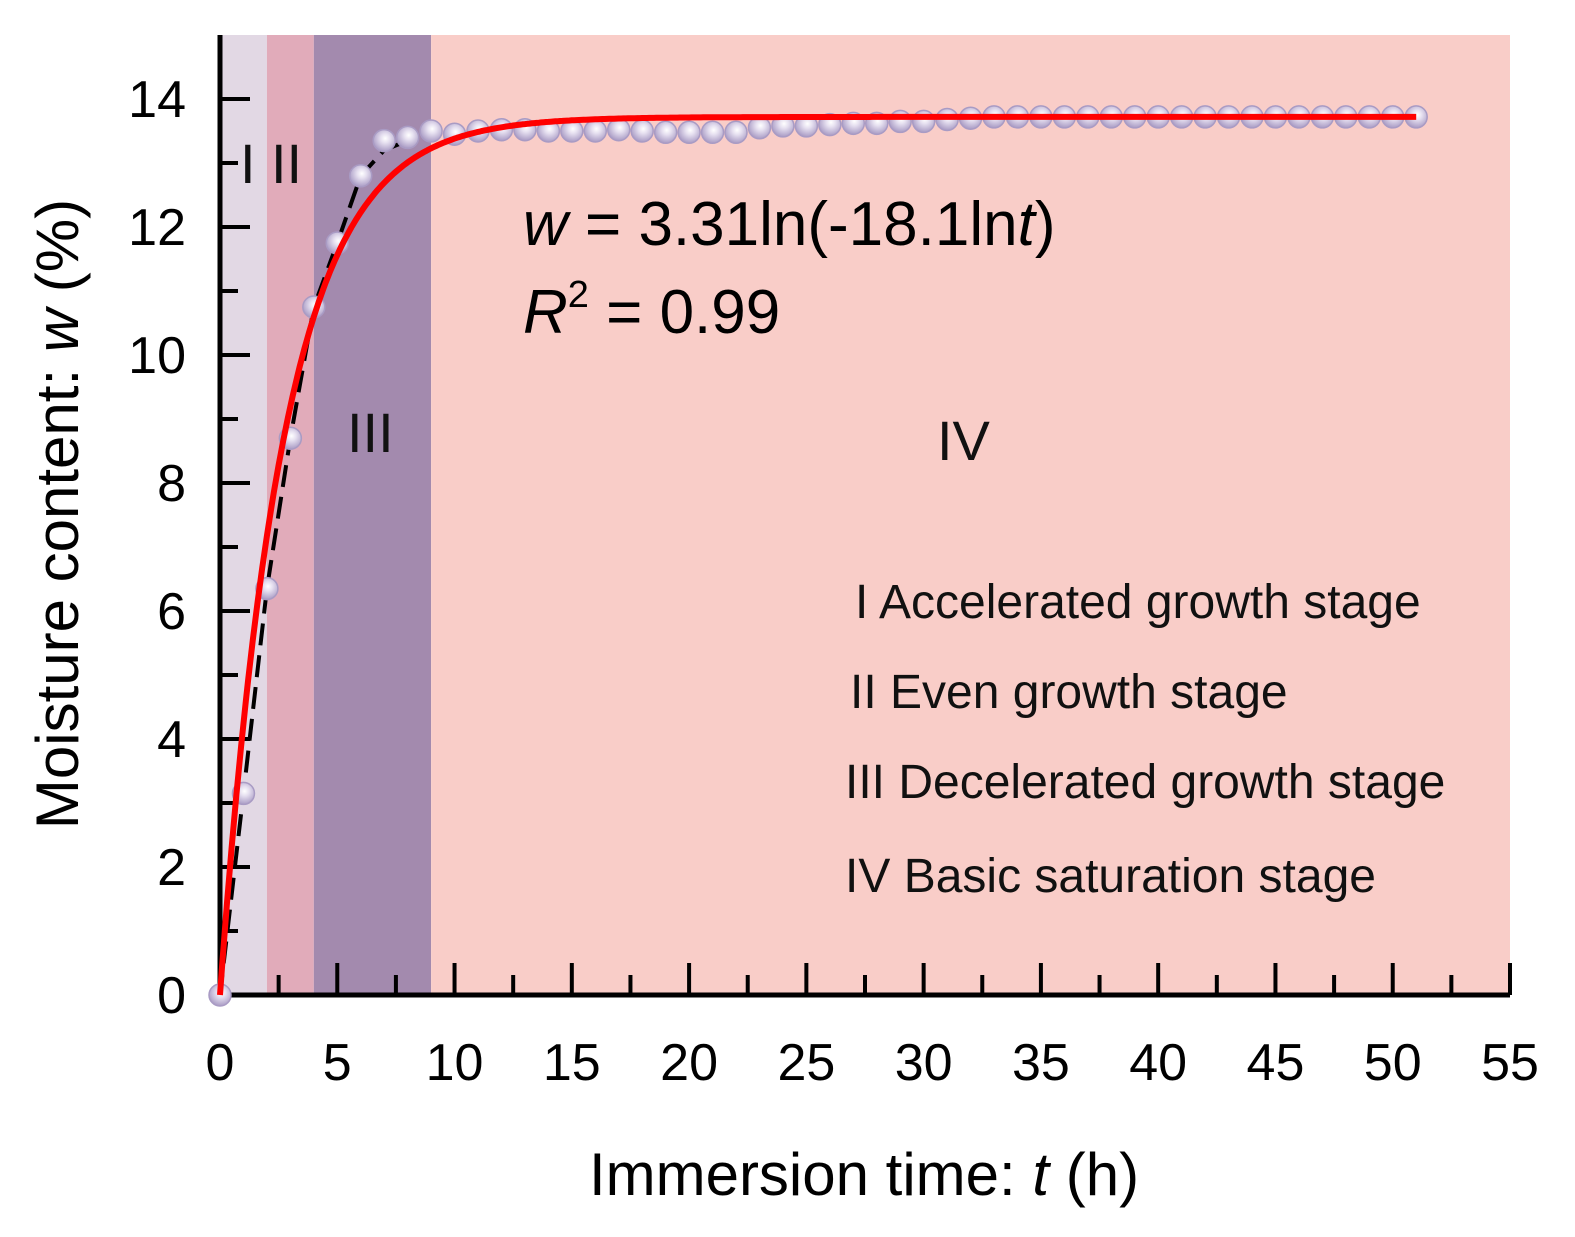  Describe the element at coordinates (964, 440) in the screenshot. I see `stage-mark-IV: IV` at that location.